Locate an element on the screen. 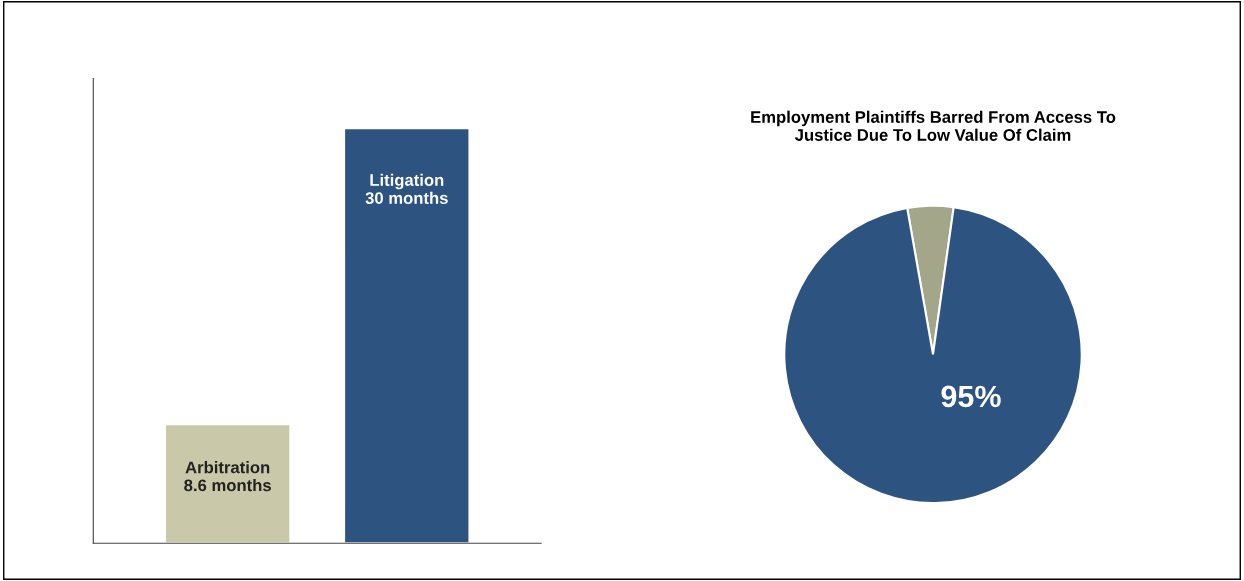  data-label: 30 months is located at coordinates (406, 197).